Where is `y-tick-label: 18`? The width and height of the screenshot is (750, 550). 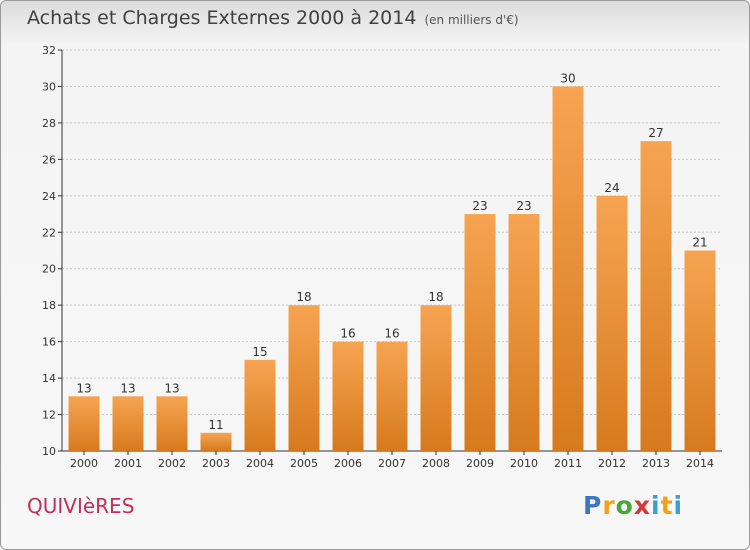
y-tick-label: 18 is located at coordinates (49, 305).